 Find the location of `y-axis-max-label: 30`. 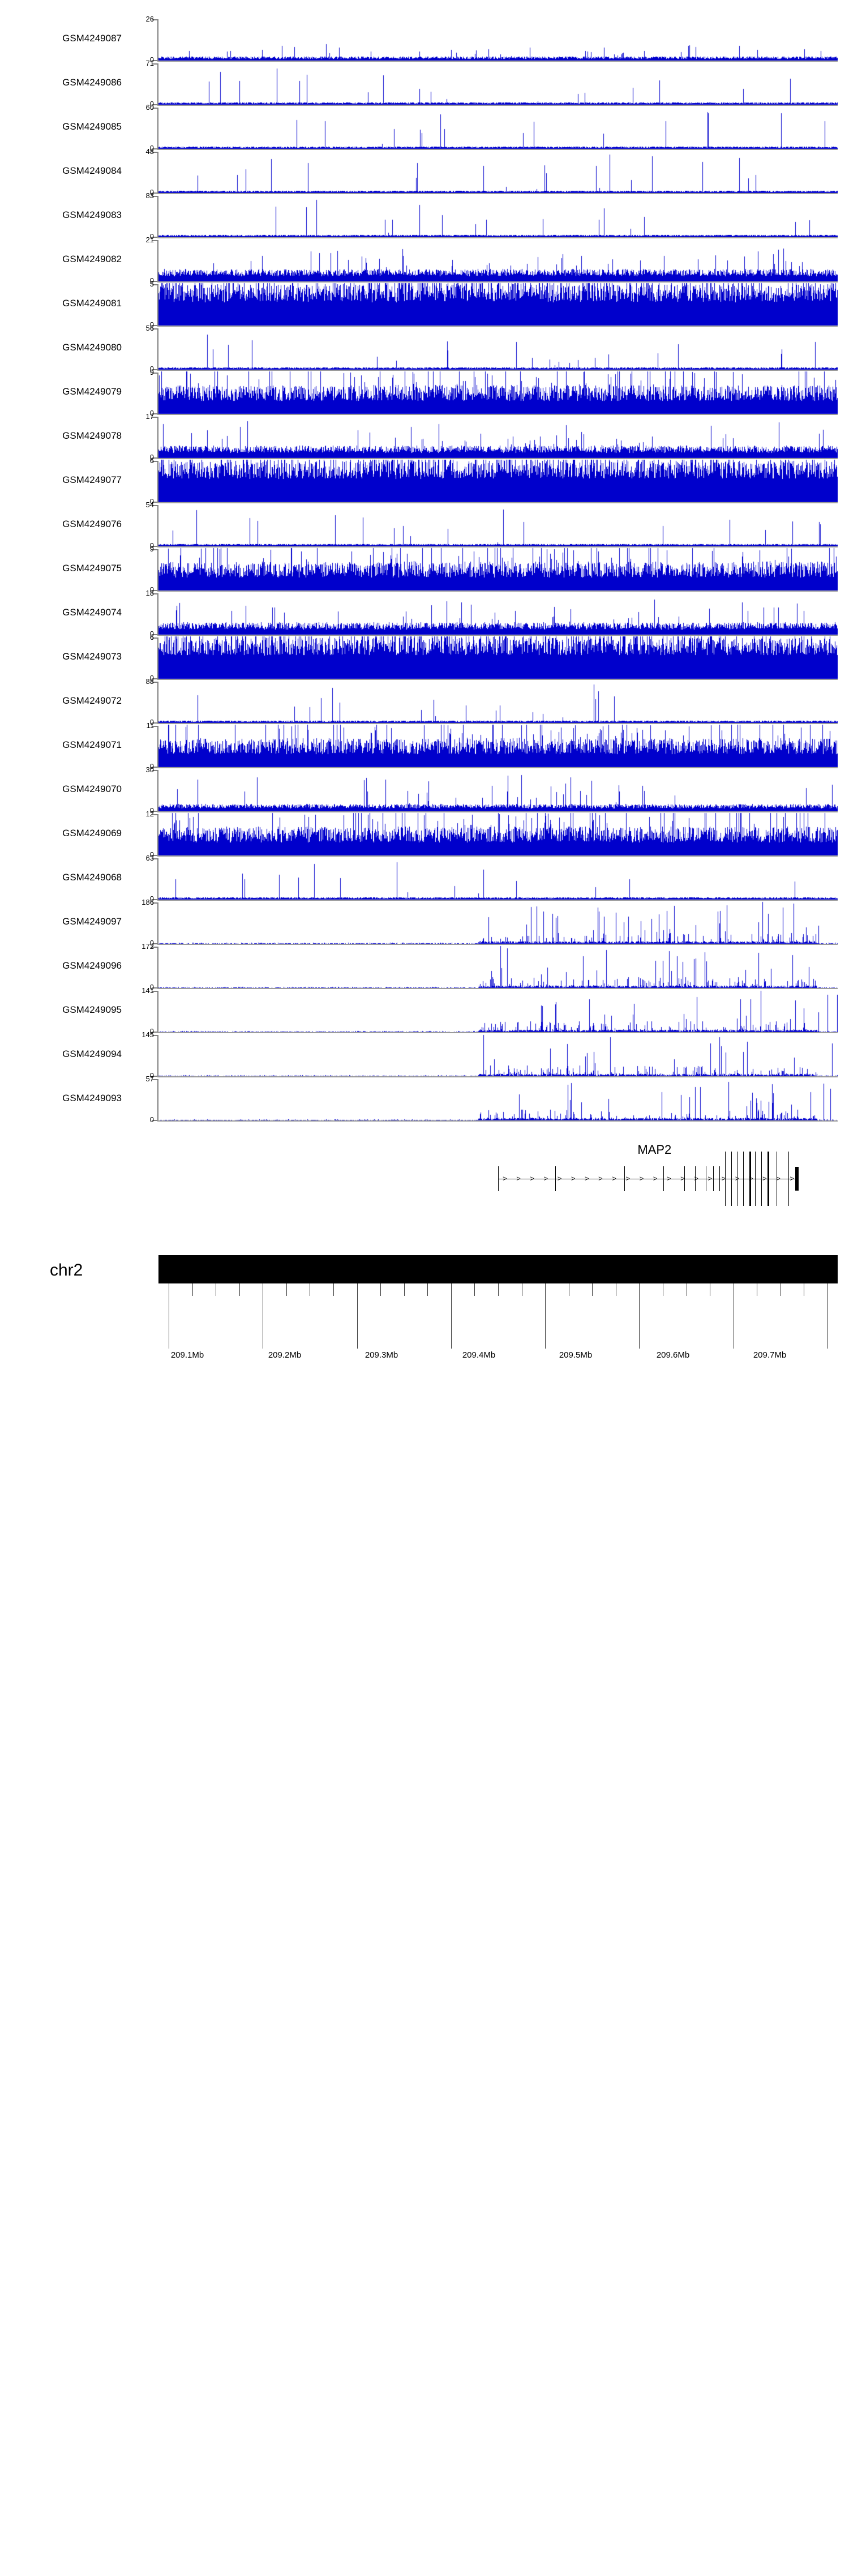

y-axis-max-label: 30 is located at coordinates (149, 769).